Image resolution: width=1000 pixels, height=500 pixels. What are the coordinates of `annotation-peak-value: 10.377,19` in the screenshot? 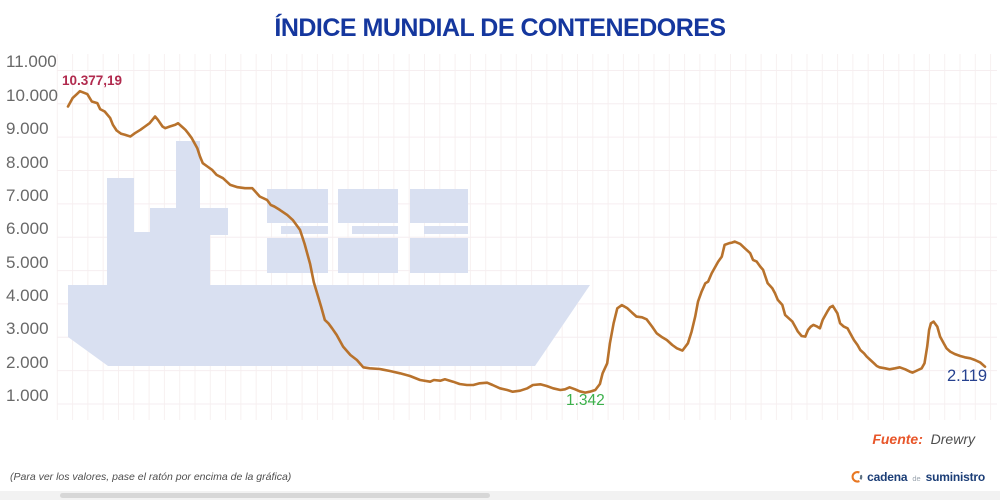 It's located at (92, 80).